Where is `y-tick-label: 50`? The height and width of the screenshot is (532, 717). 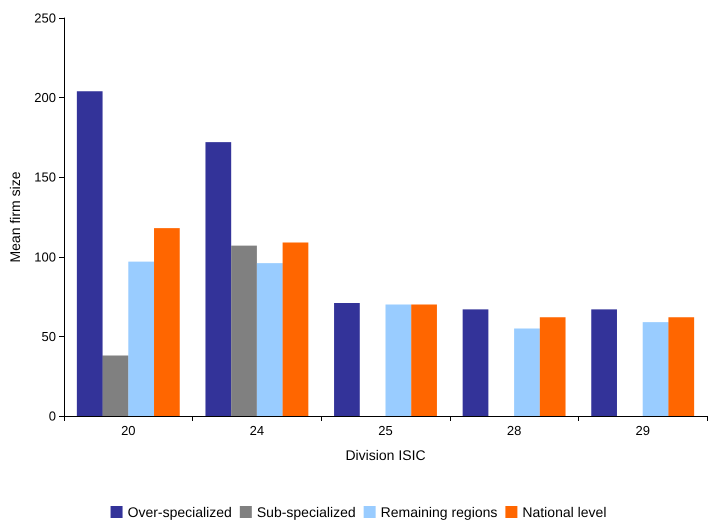 y-tick-label: 50 is located at coordinates (49, 336).